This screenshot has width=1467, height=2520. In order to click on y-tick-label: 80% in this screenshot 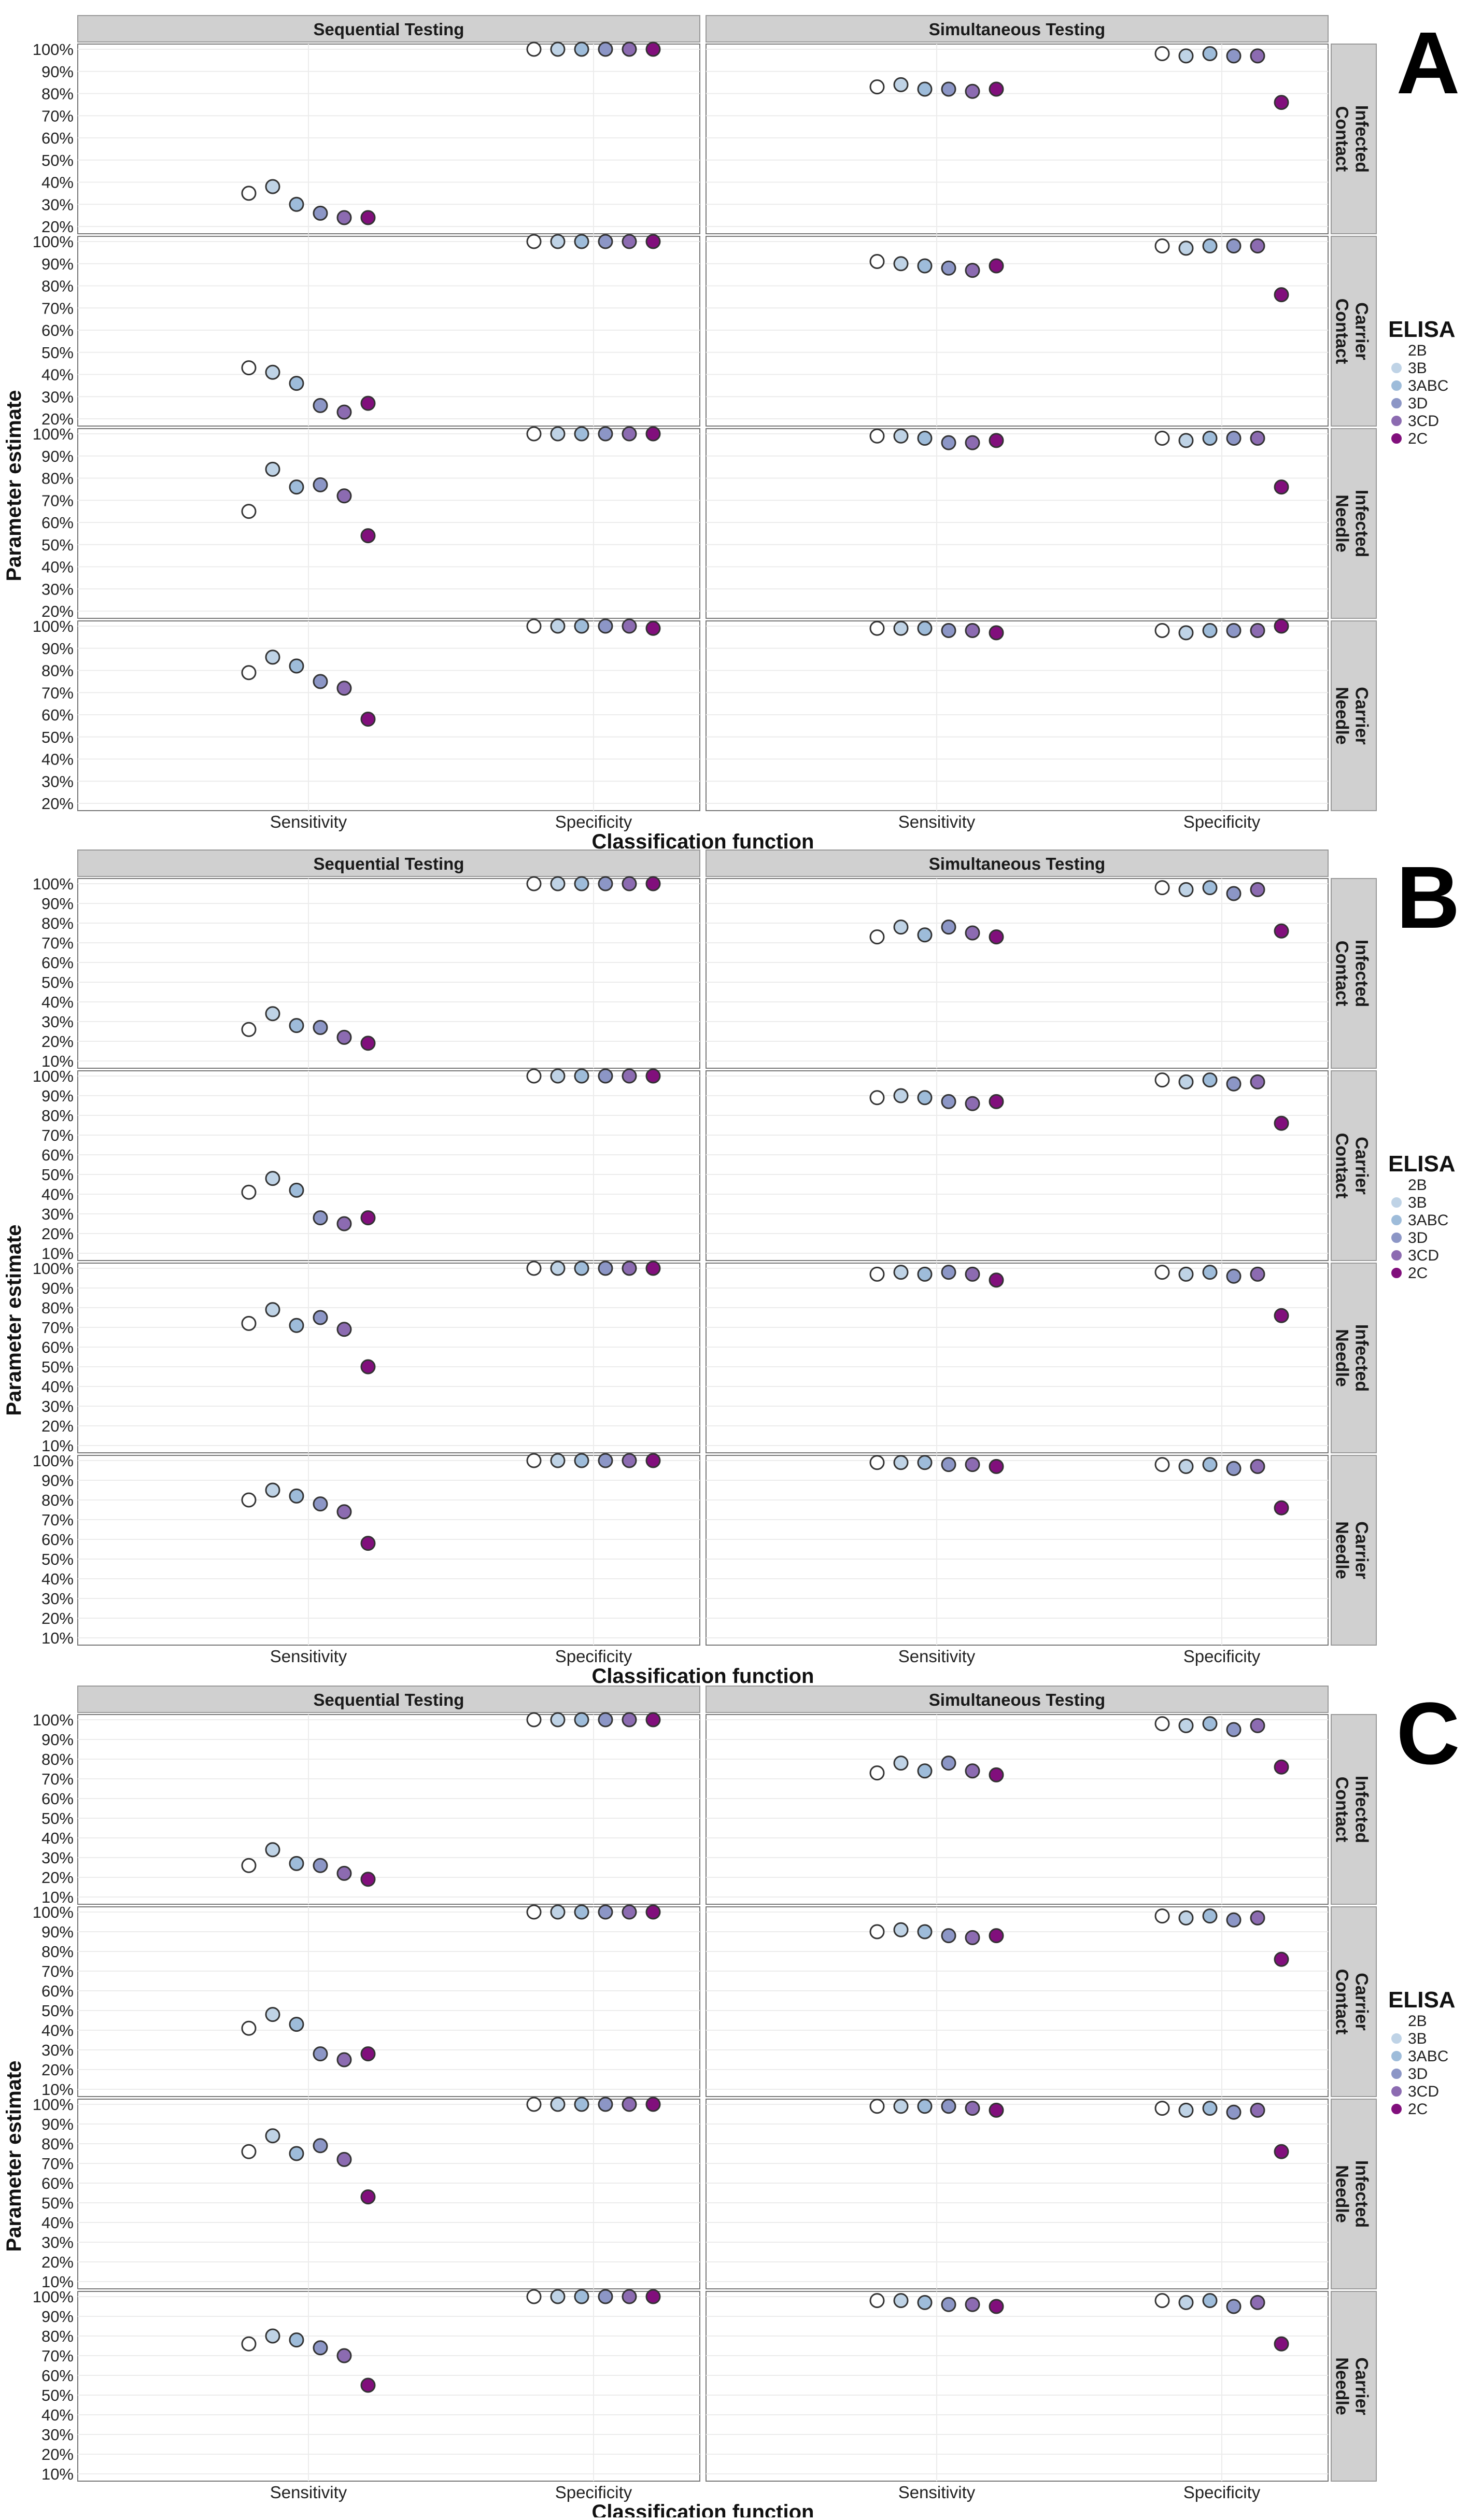, I will do `click(57, 1759)`.